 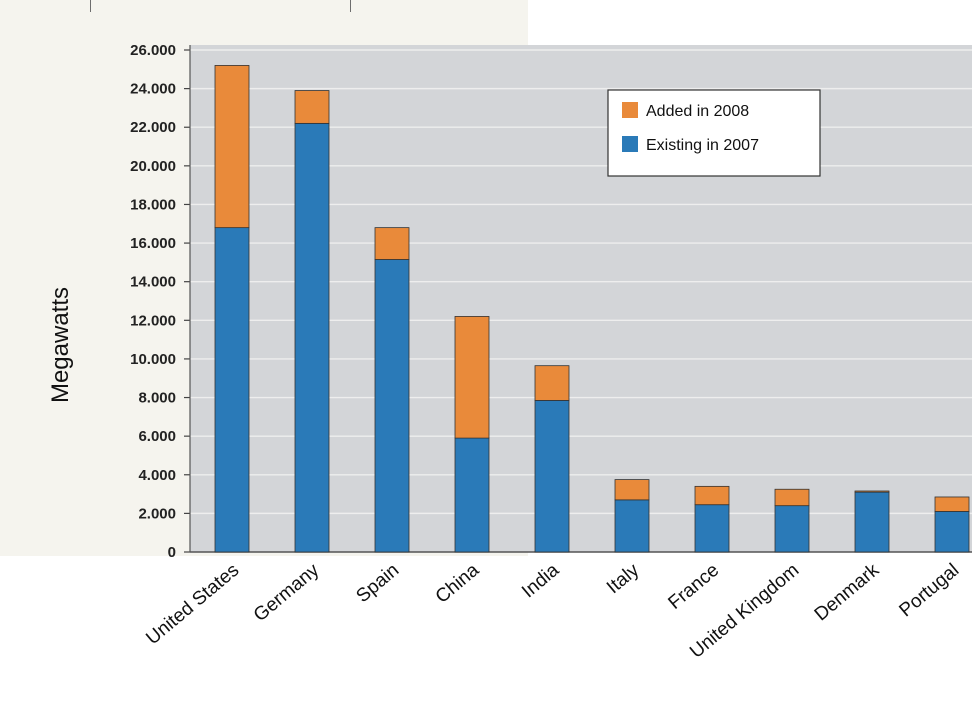 I want to click on y-tick-label: 8.000, so click(x=157, y=398).